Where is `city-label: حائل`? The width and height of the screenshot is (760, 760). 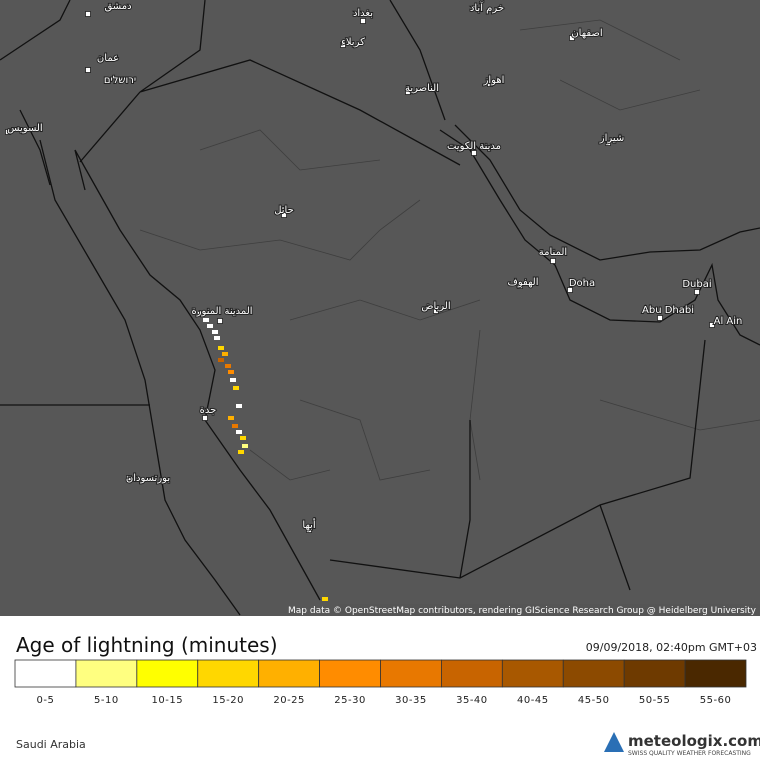 city-label: حائل is located at coordinates (284, 210).